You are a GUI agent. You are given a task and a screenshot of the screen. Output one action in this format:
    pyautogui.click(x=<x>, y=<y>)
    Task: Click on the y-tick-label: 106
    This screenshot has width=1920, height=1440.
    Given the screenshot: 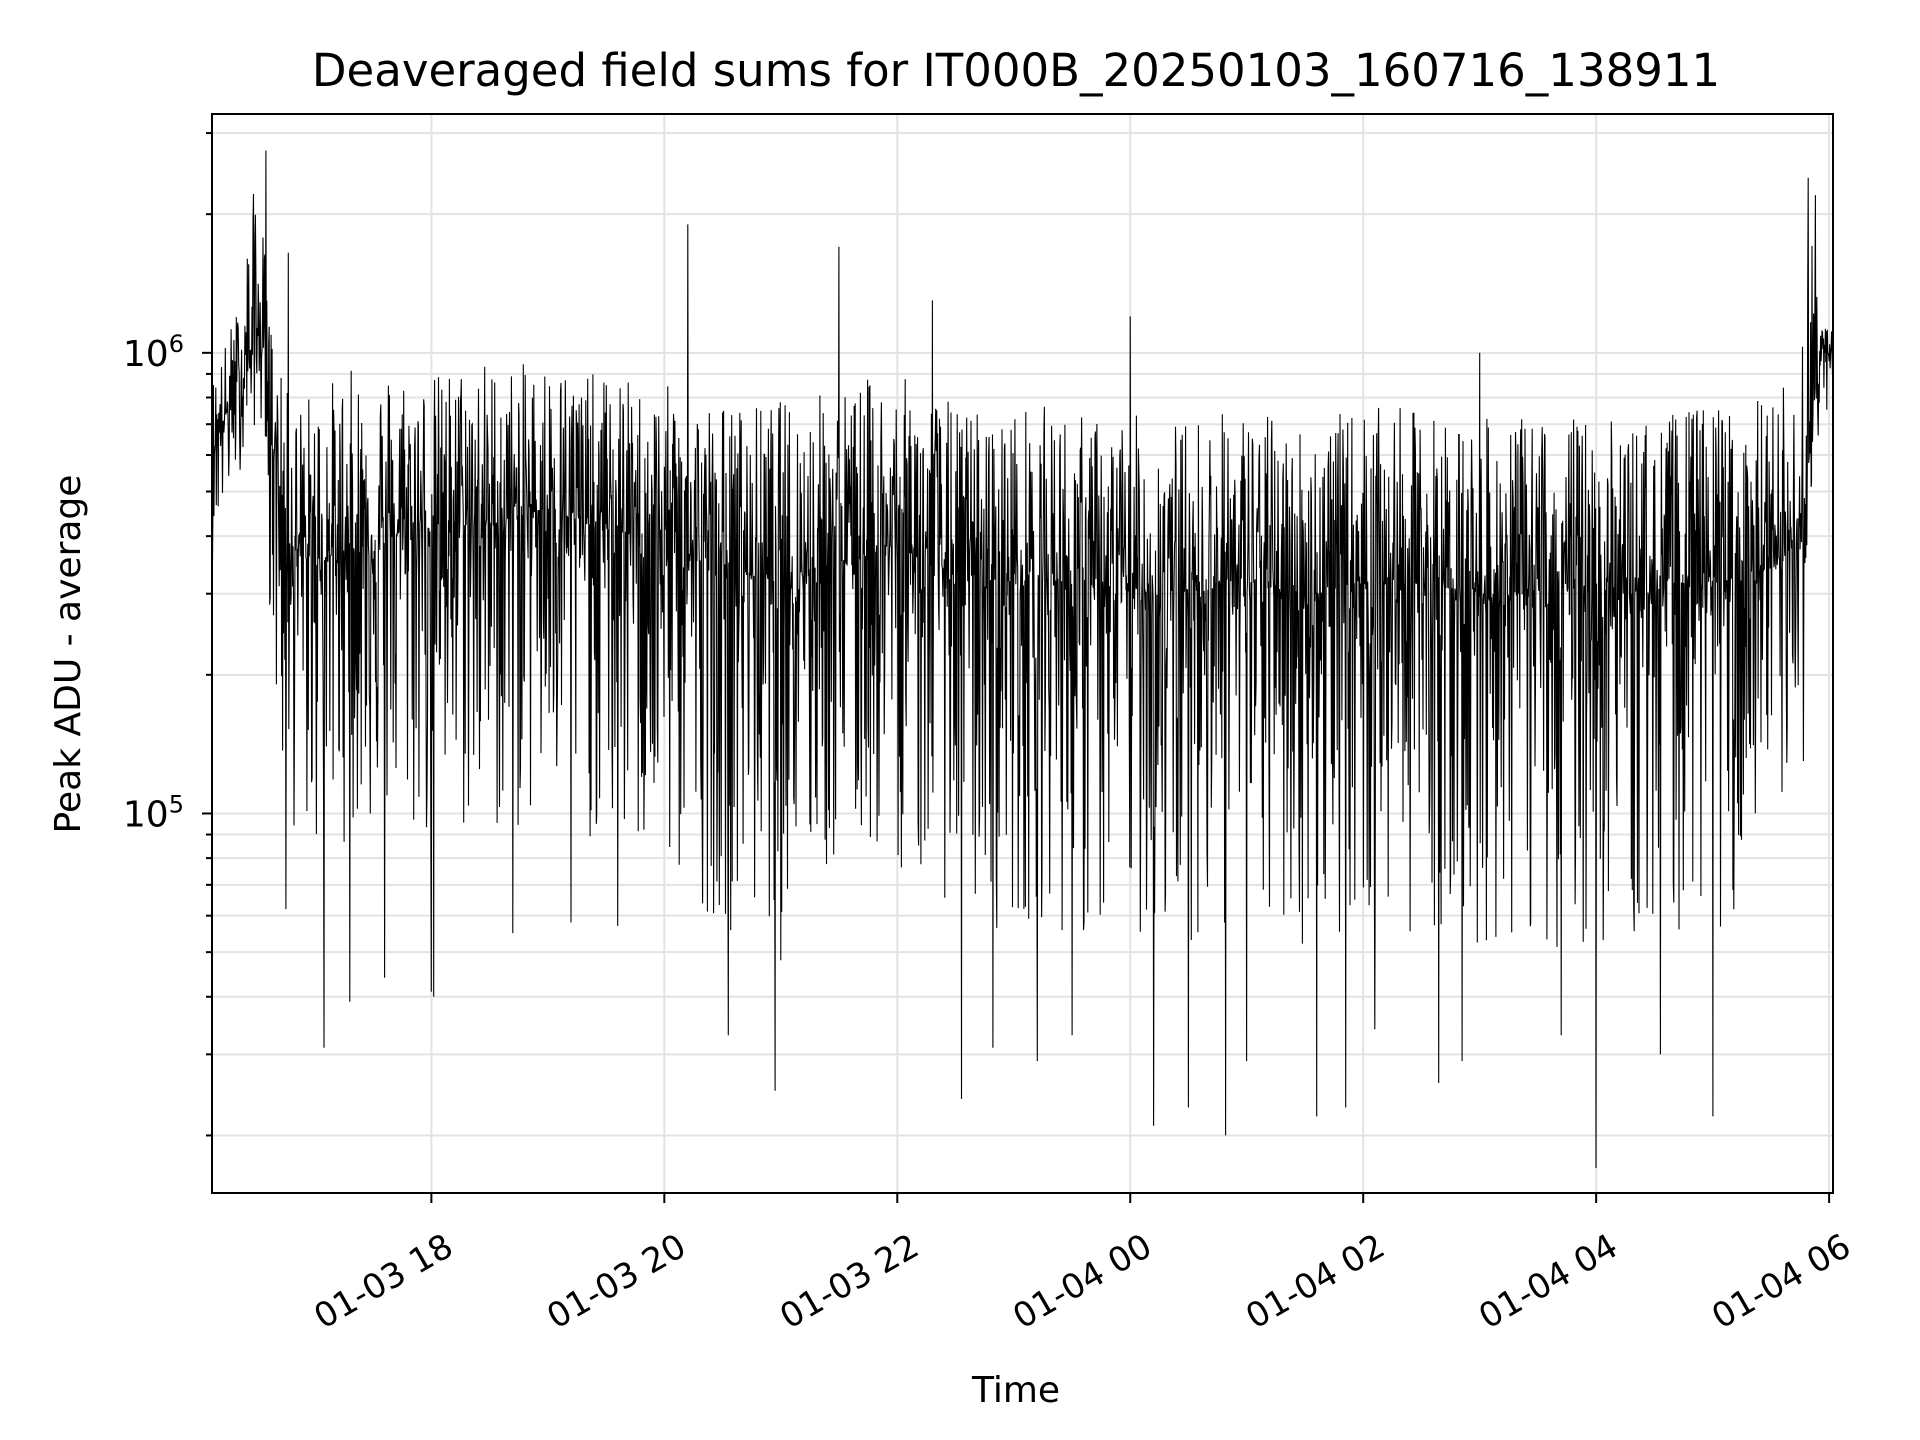 What is the action you would take?
    pyautogui.click(x=153, y=352)
    